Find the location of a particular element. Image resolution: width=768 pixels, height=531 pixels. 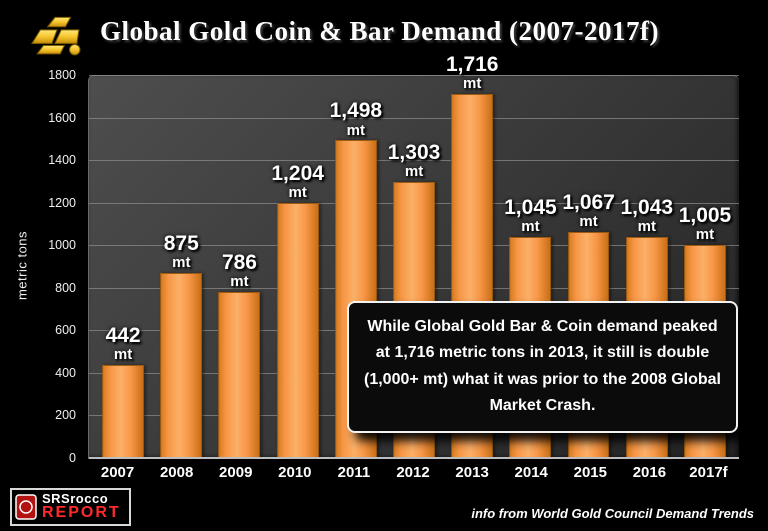

x-tick-label: 2009 is located at coordinates (236, 472).